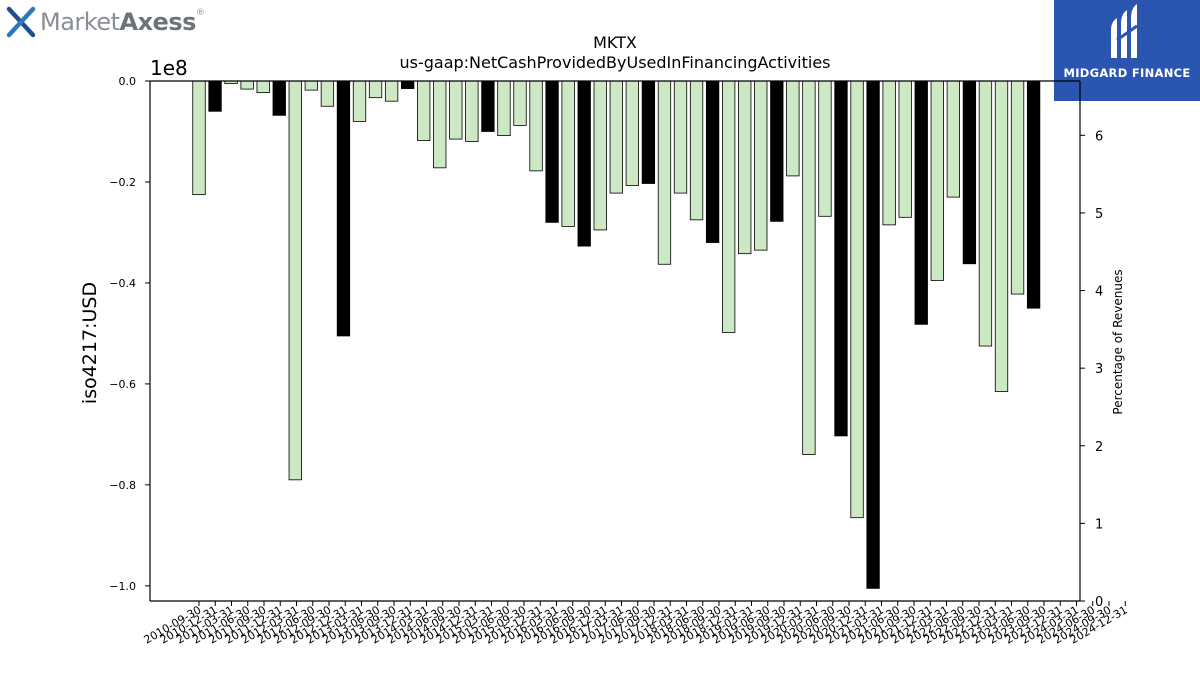 Image resolution: width=1200 pixels, height=675 pixels. I want to click on y2-tick-label: 1, so click(1099, 524).